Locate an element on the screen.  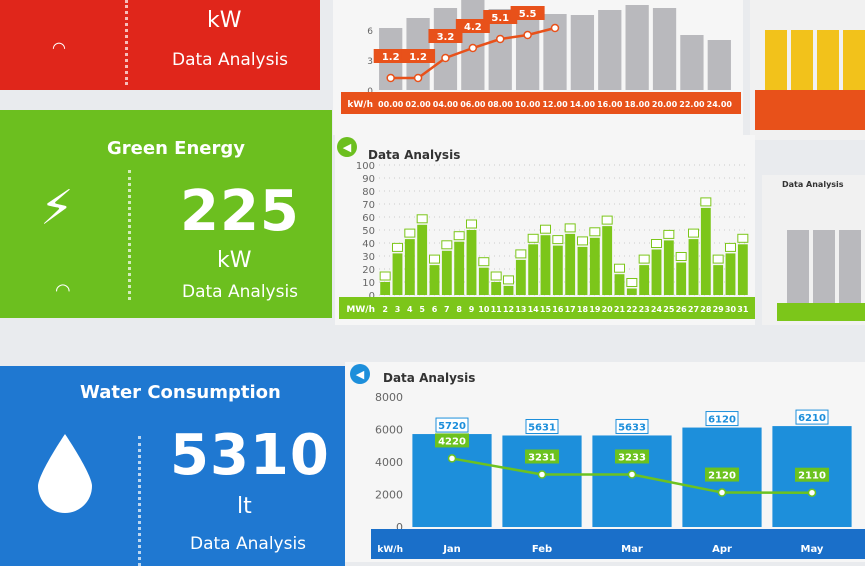
x-tick-label: 4 is located at coordinates (410, 309).